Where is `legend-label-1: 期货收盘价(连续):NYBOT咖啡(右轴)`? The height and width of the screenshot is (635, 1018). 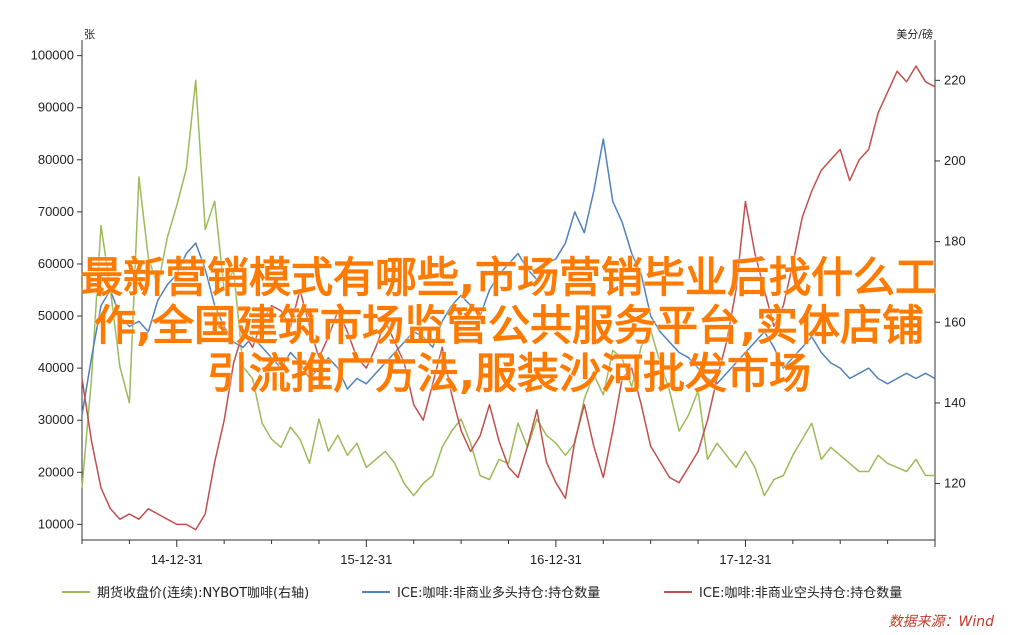
legend-label-1: 期货收盘价(连续):NYBOT咖啡(右轴) is located at coordinates (203, 593).